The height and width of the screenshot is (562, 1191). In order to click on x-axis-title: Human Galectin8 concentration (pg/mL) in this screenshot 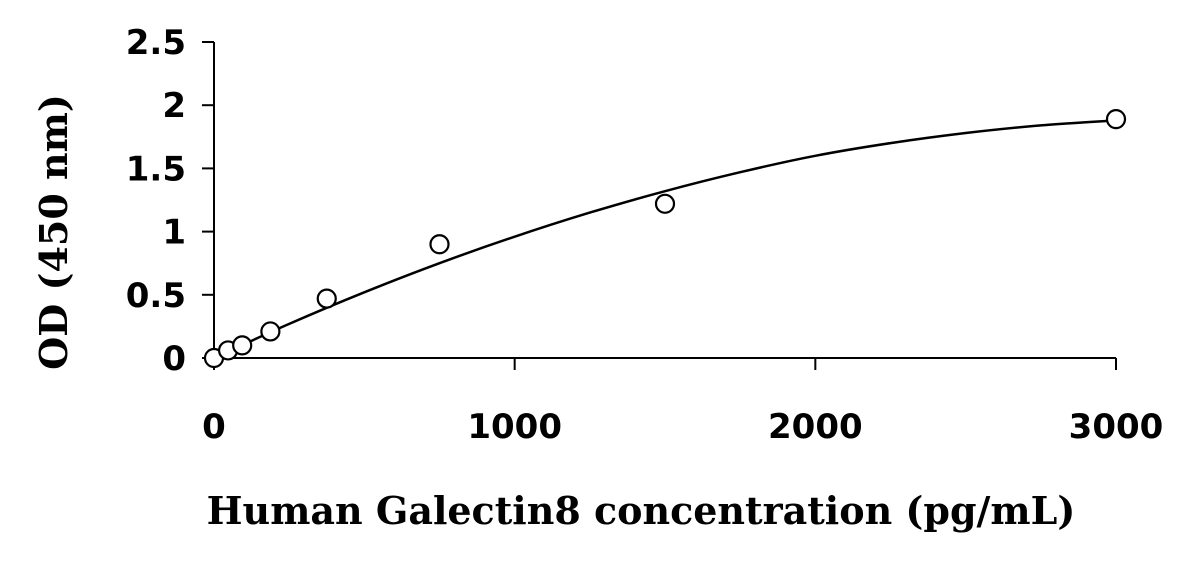, I will do `click(641, 510)`.